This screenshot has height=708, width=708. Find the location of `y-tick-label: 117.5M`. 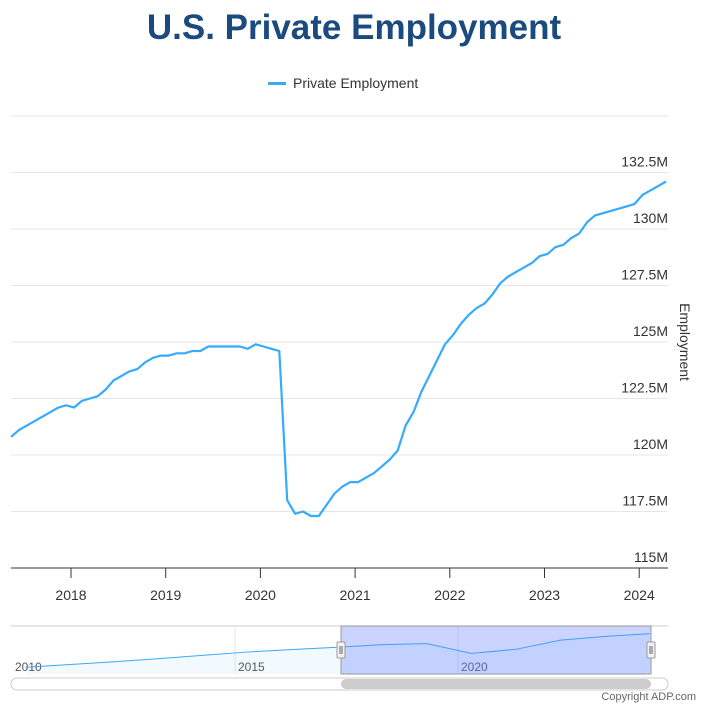

y-tick-label: 117.5M is located at coordinates (645, 501).